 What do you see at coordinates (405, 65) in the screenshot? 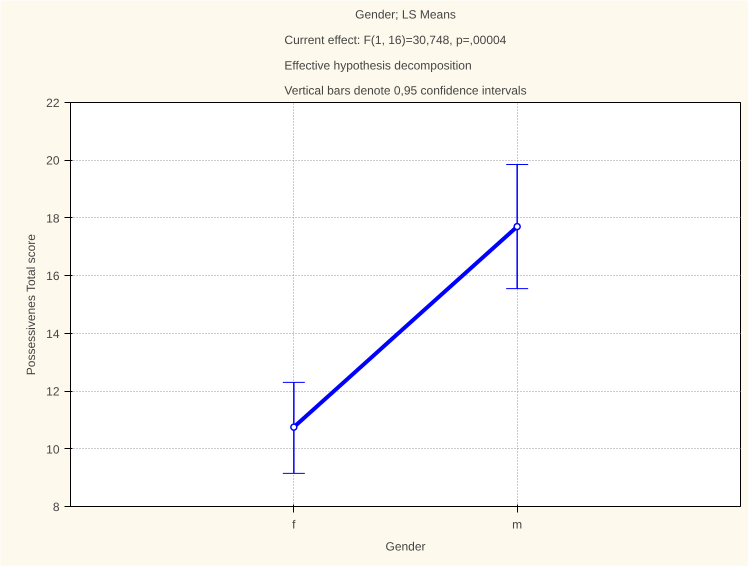
I see `chart-subtitle: Current effect: F(1, 16)=30,748, p=,00004 Effective hypothesis decomposition Vertical bars denote 0,95 confidence intervals` at bounding box center [405, 65].